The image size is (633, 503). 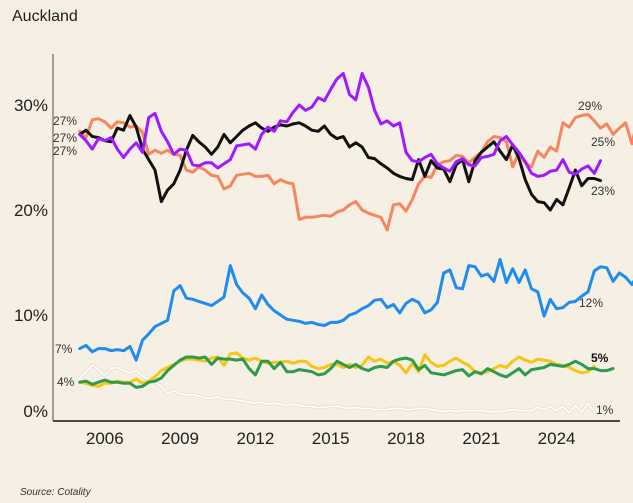 I want to click on start-label-blue: 7%, so click(x=64, y=349).